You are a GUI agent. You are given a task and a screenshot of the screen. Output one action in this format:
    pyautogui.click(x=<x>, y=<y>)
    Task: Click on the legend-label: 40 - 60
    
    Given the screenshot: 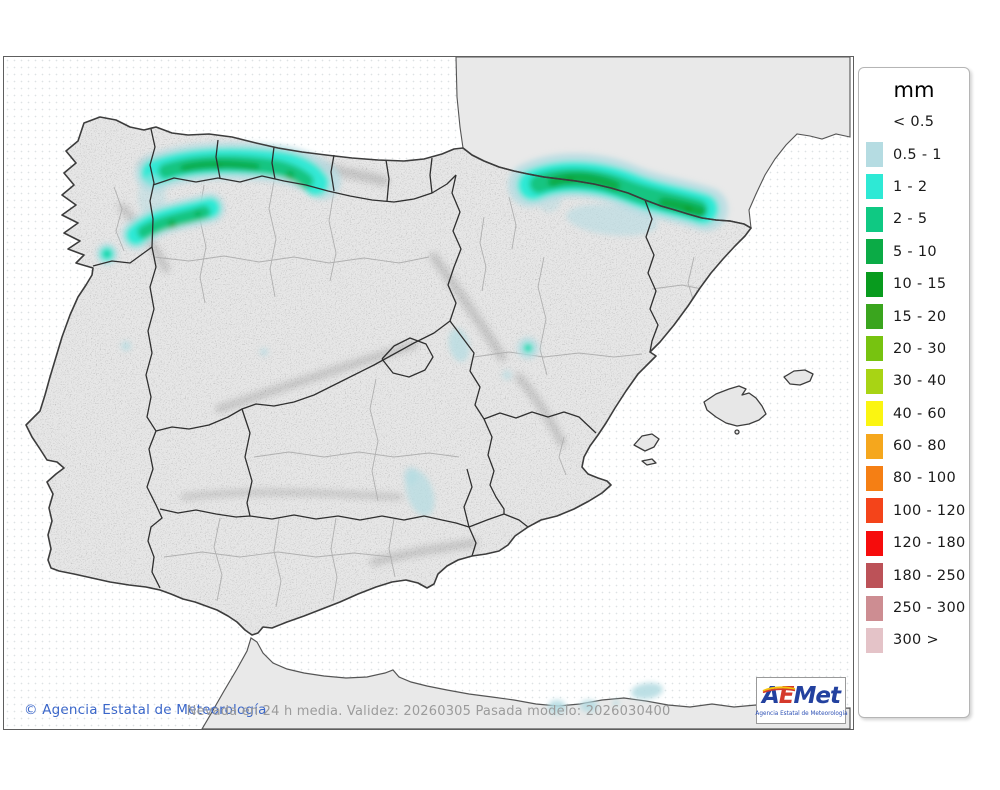 What is the action you would take?
    pyautogui.click(x=920, y=413)
    